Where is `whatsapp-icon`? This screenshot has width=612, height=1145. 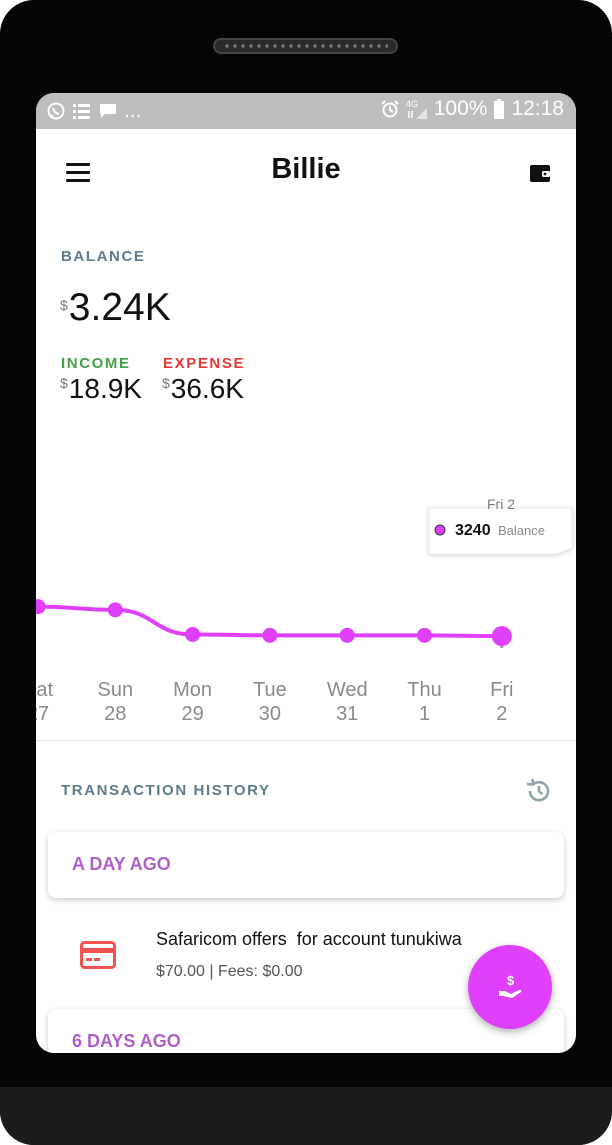
whatsapp-icon is located at coordinates (56, 111).